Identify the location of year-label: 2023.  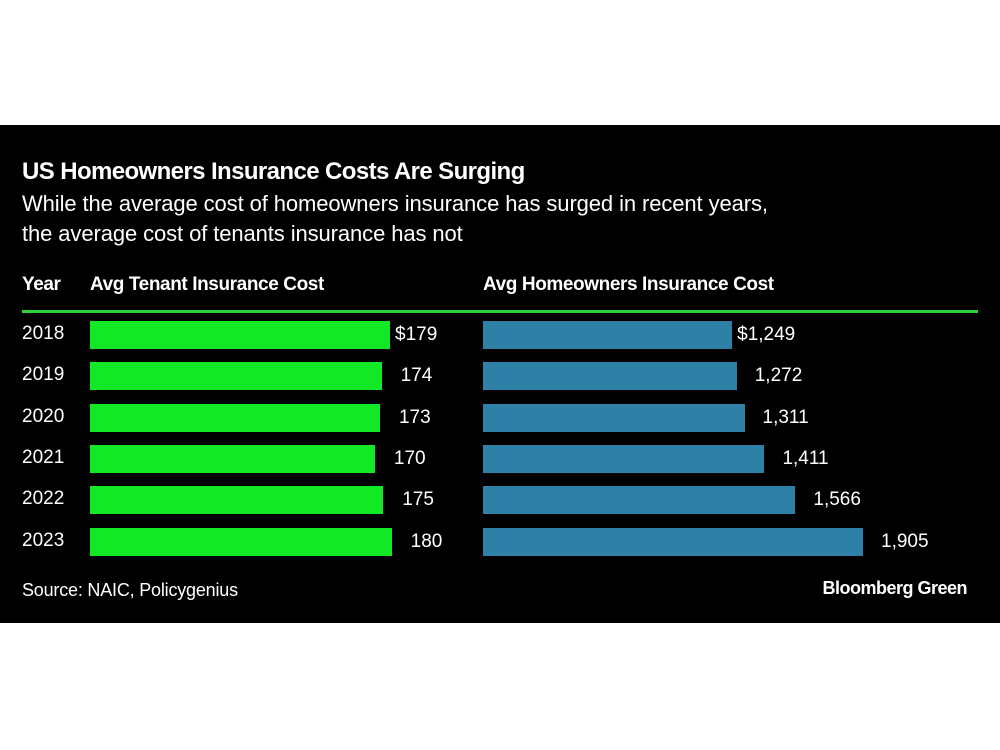
(43, 540).